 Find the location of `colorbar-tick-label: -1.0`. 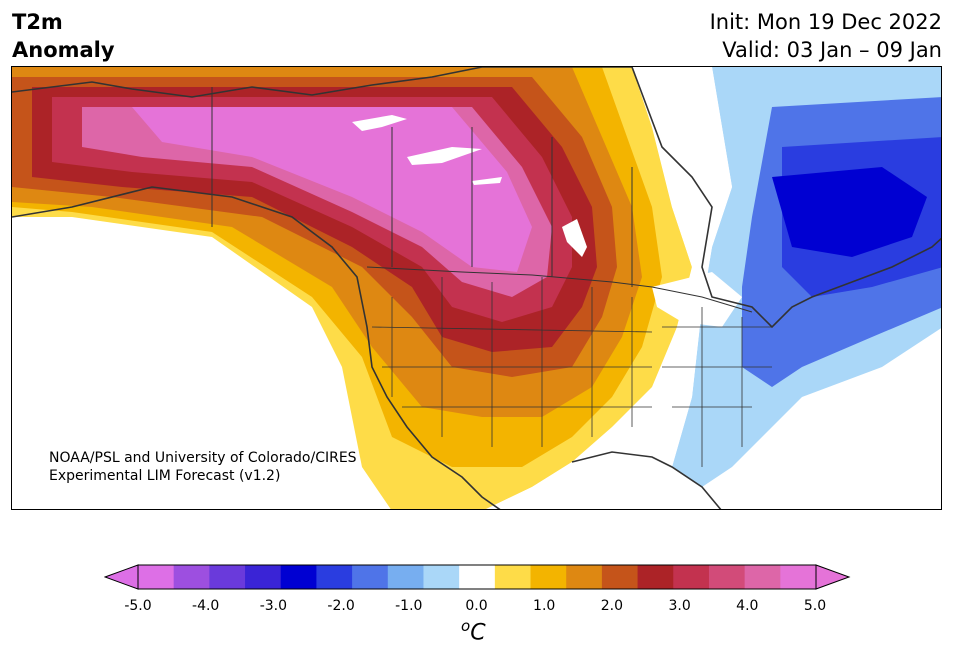

colorbar-tick-label: -1.0 is located at coordinates (409, 606).